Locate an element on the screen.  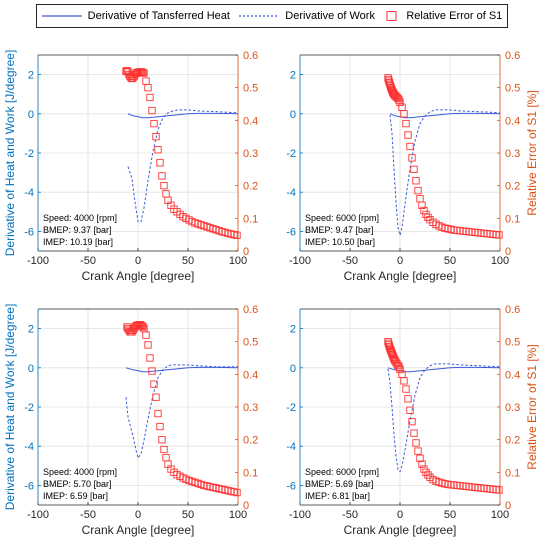
legend-error-label: Relative Error of S1 is located at coordinates (454, 16).